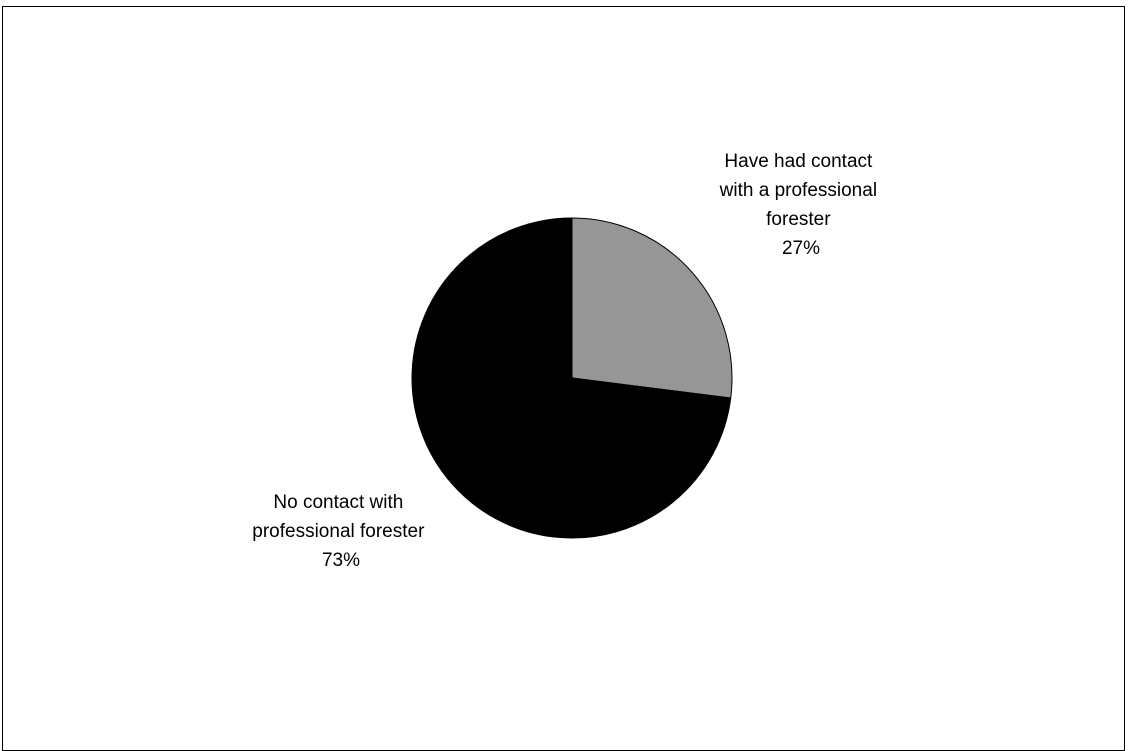  I want to click on slice-label-contact-line-2: with a professional, so click(798, 190).